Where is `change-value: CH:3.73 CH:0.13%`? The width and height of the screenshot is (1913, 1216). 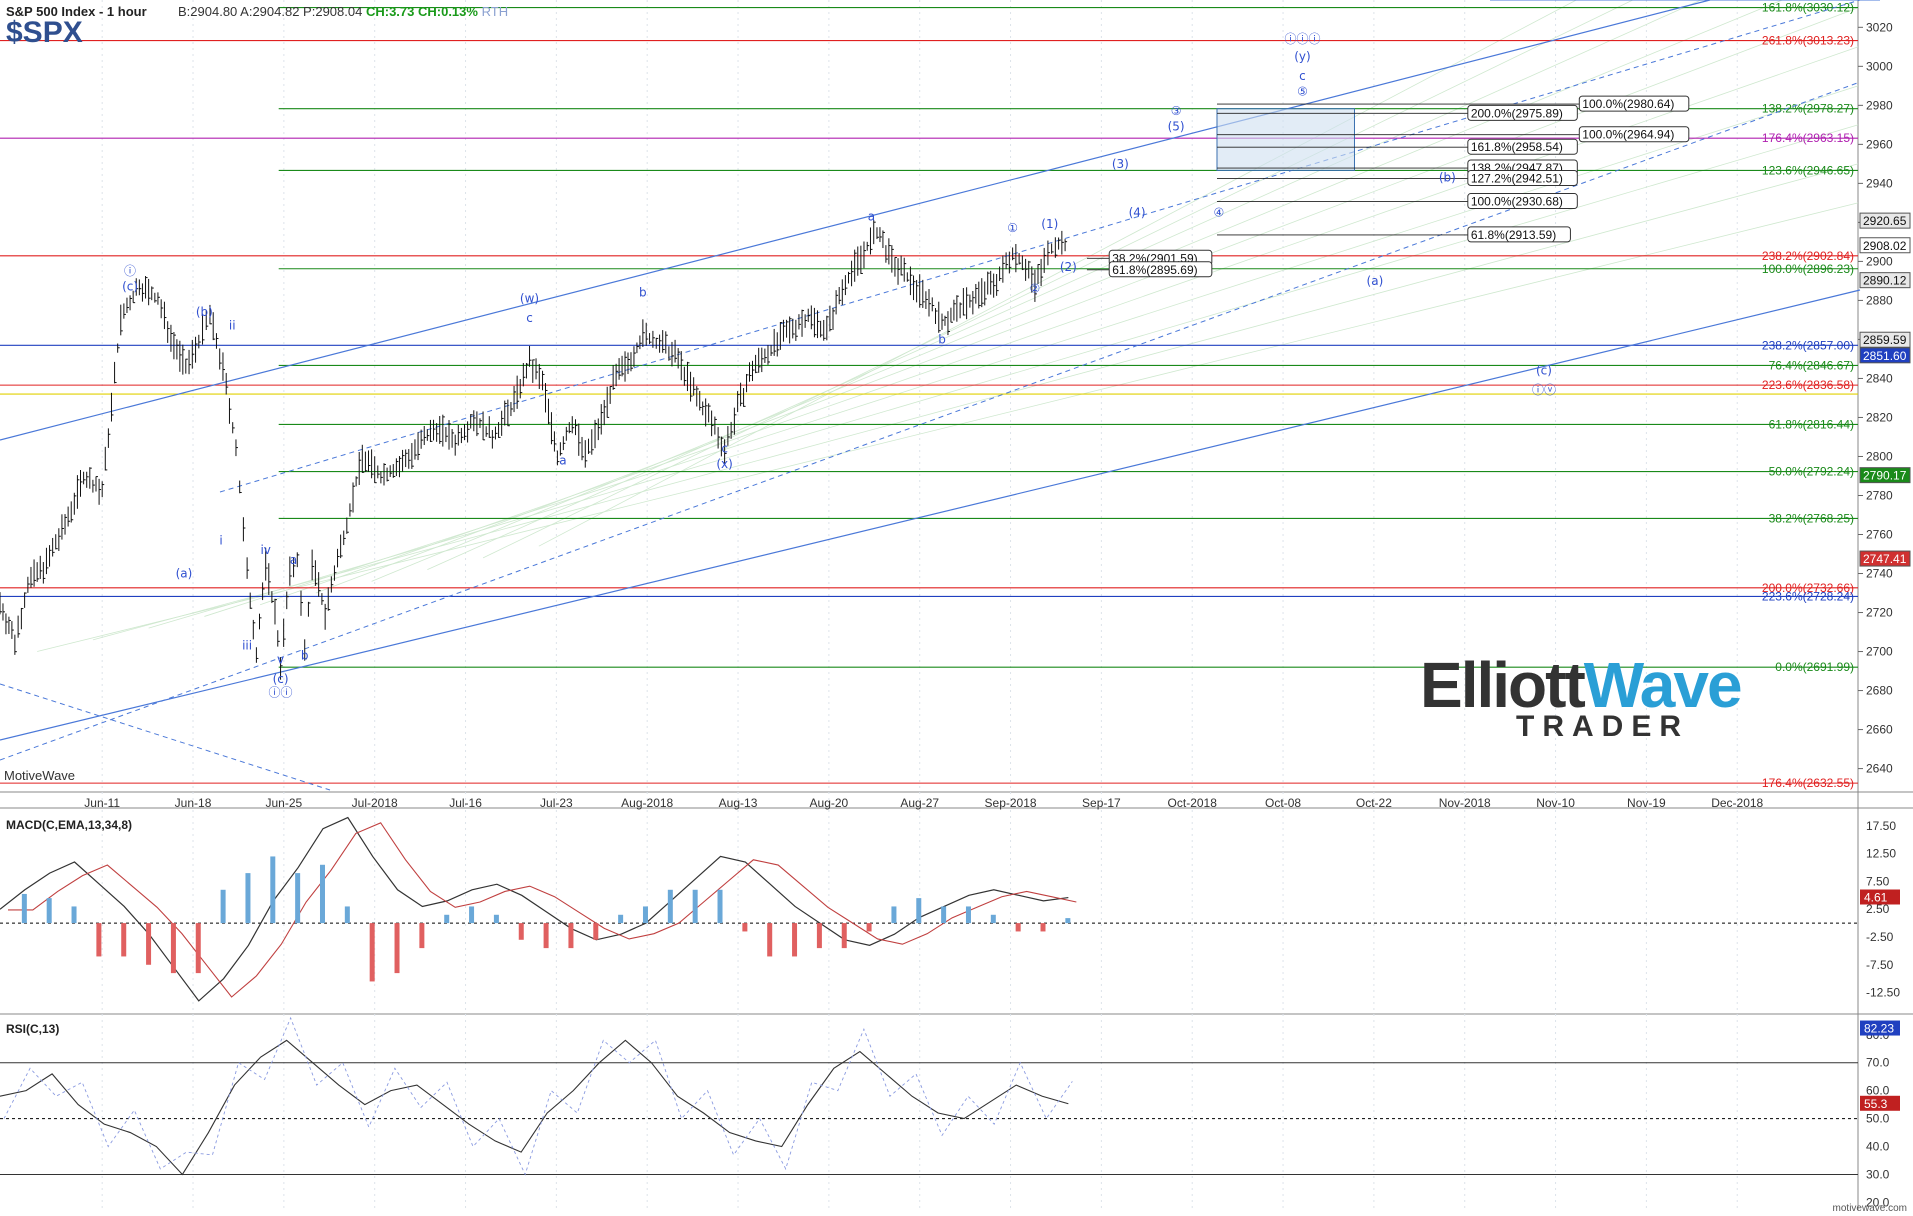 change-value: CH:3.73 CH:0.13% is located at coordinates (421, 11).